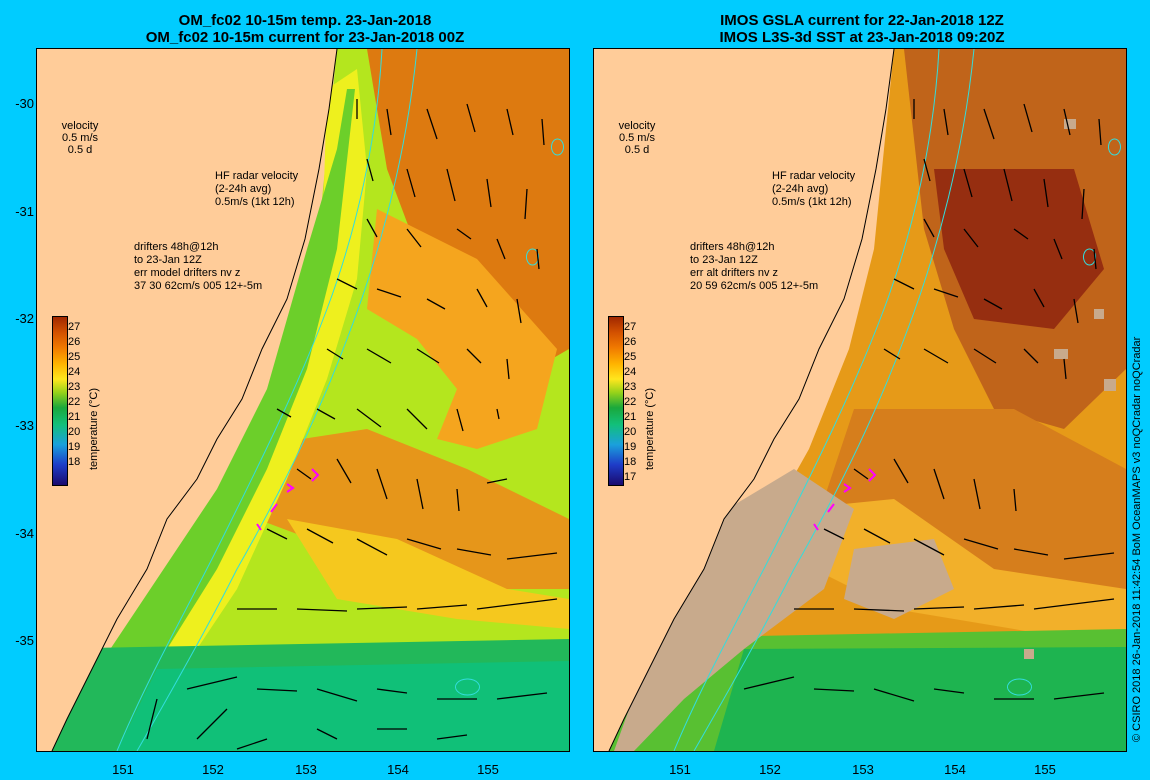 Image resolution: width=1150 pixels, height=780 pixels. Describe the element at coordinates (24, 533) in the screenshot. I see `left-y-tick-34: -34` at that location.